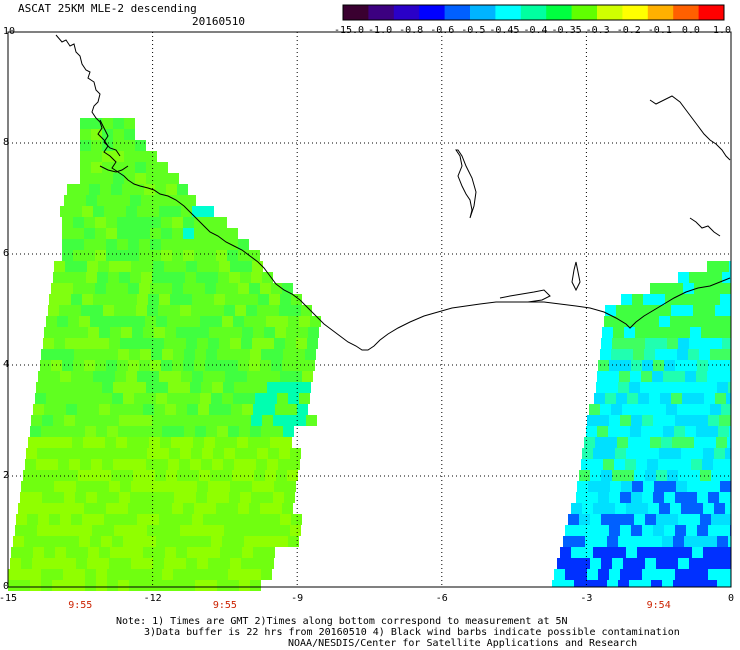  What do you see at coordinates (628, 30) in the screenshot?
I see `colorbar-label: -0.2` at bounding box center [628, 30].